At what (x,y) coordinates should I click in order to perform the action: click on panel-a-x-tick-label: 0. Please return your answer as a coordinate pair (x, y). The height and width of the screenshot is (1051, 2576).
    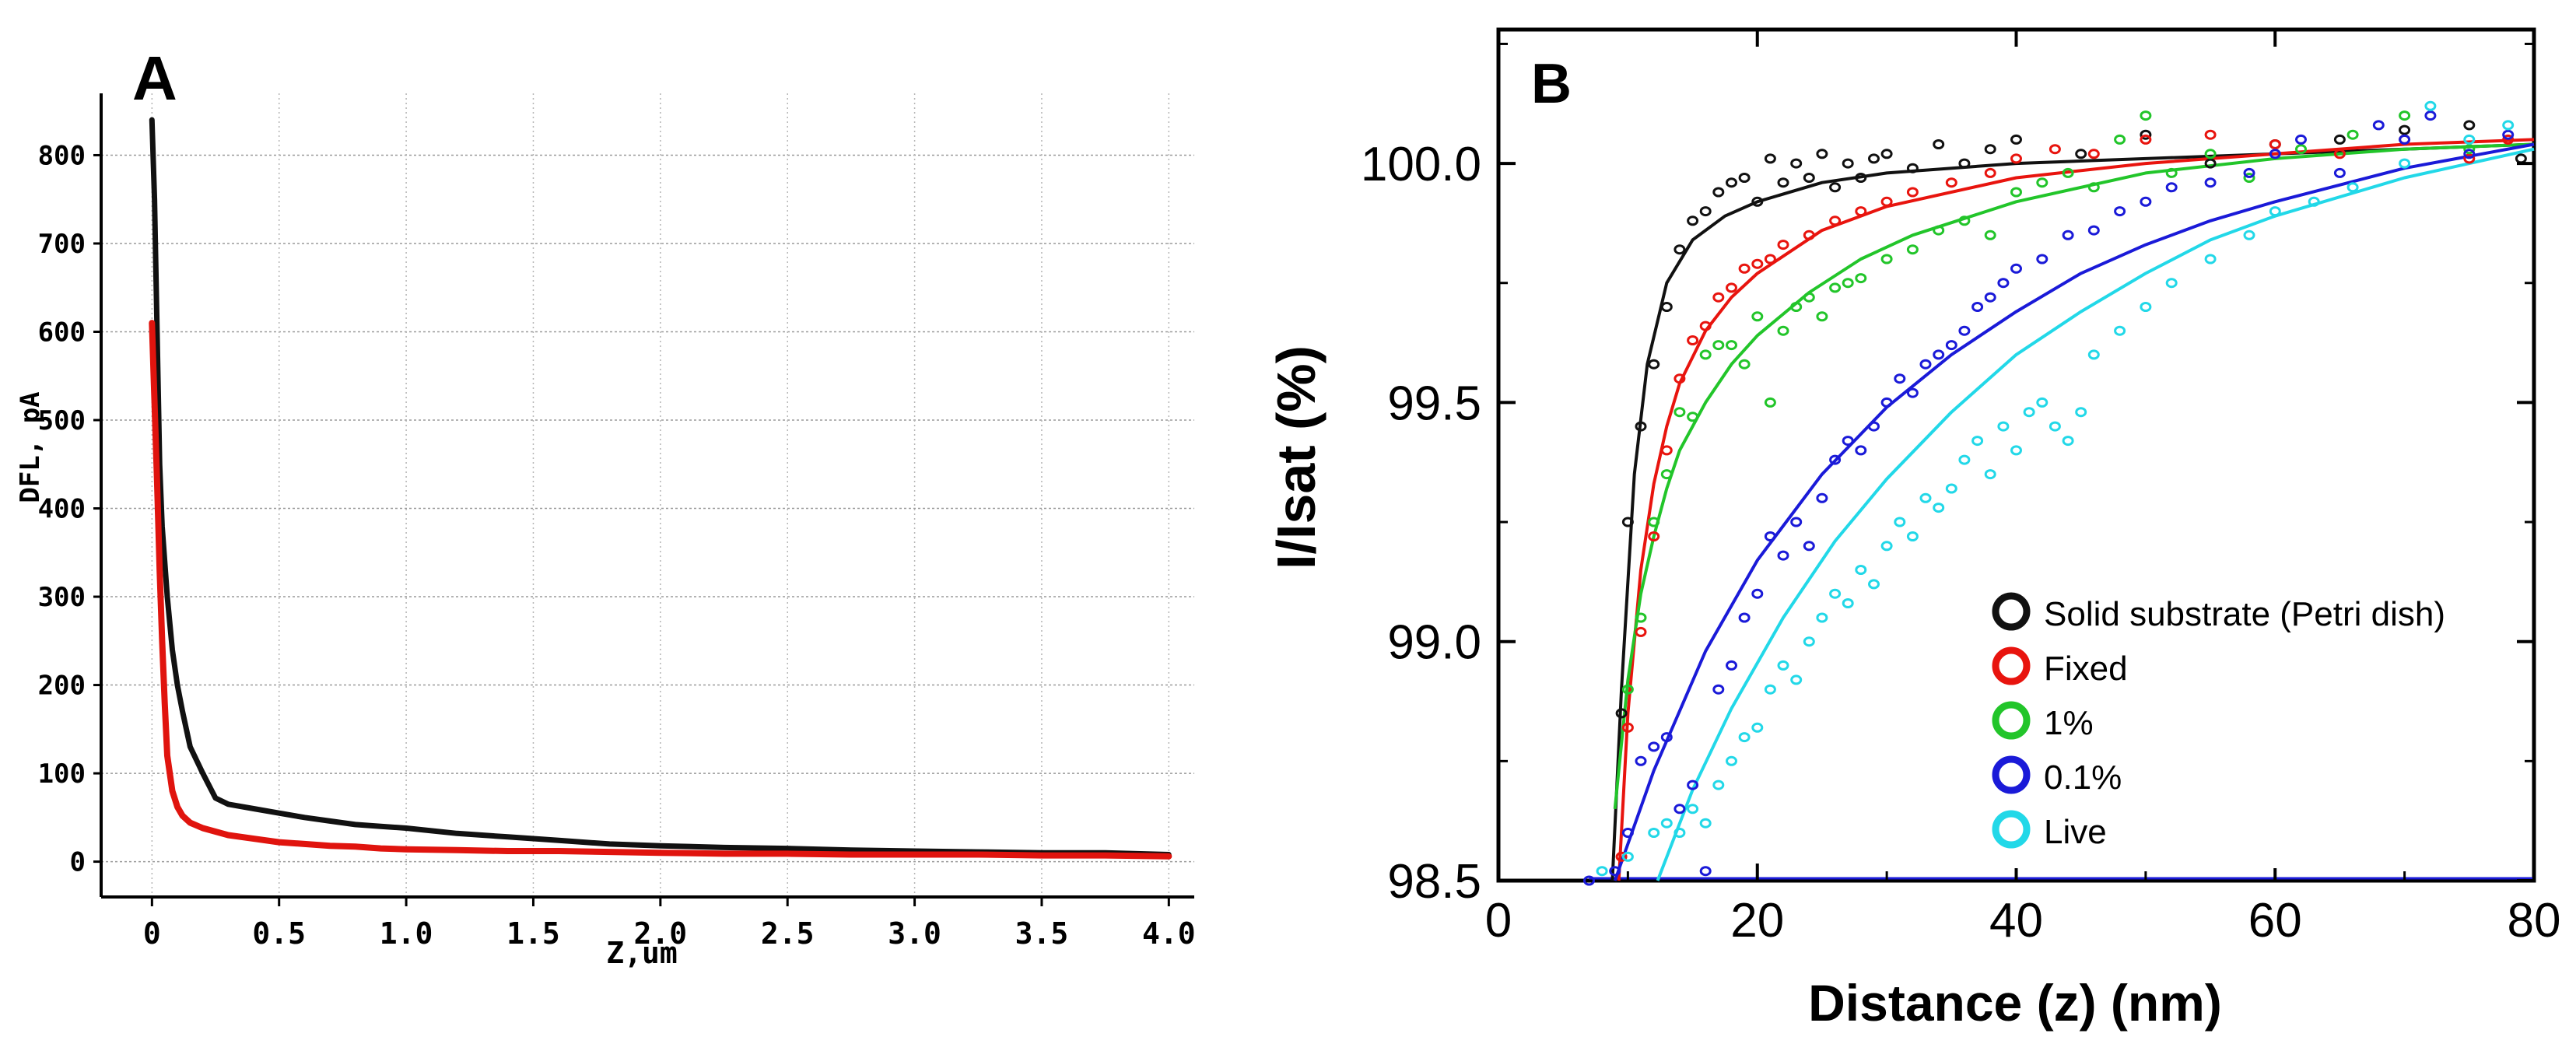
    Looking at the image, I should click on (152, 933).